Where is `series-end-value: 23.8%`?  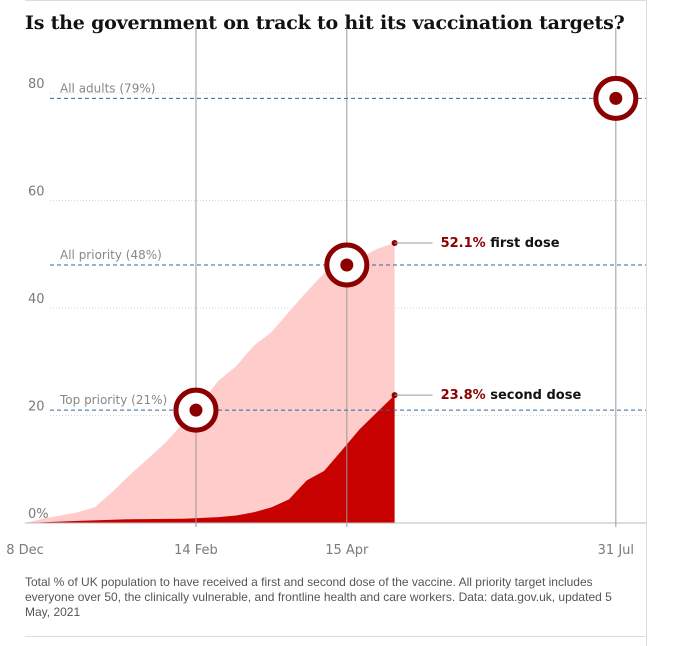
series-end-value: 23.8% is located at coordinates (466, 395).